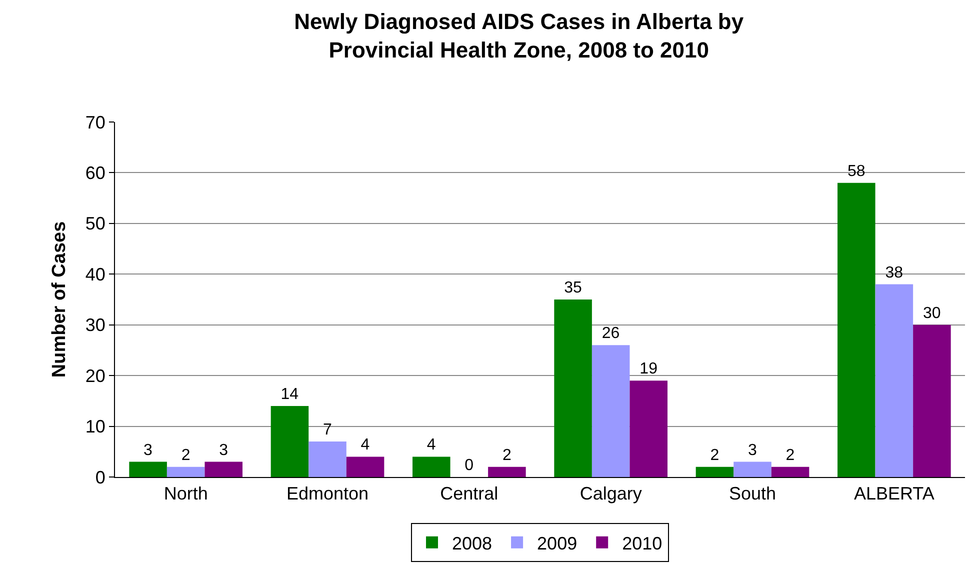 The image size is (979, 581). Describe the element at coordinates (95, 122) in the screenshot. I see `y-tick-label: 70` at that location.